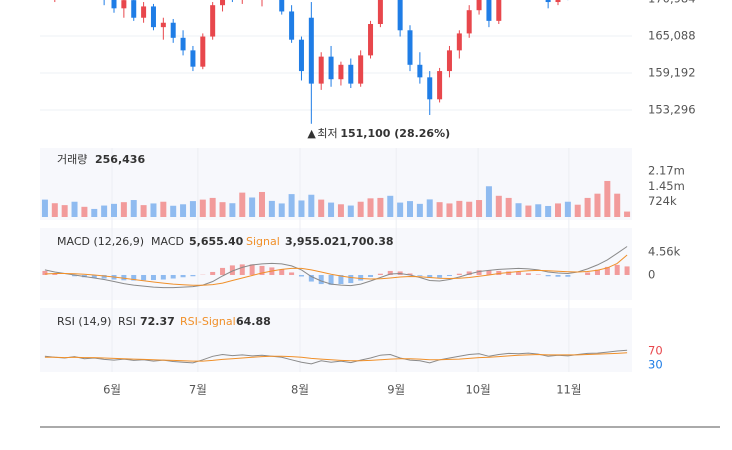 Image resolution: width=732 pixels, height=450 pixels. What do you see at coordinates (651, 274) in the screenshot?
I see `y-tick-label: 0` at bounding box center [651, 274].